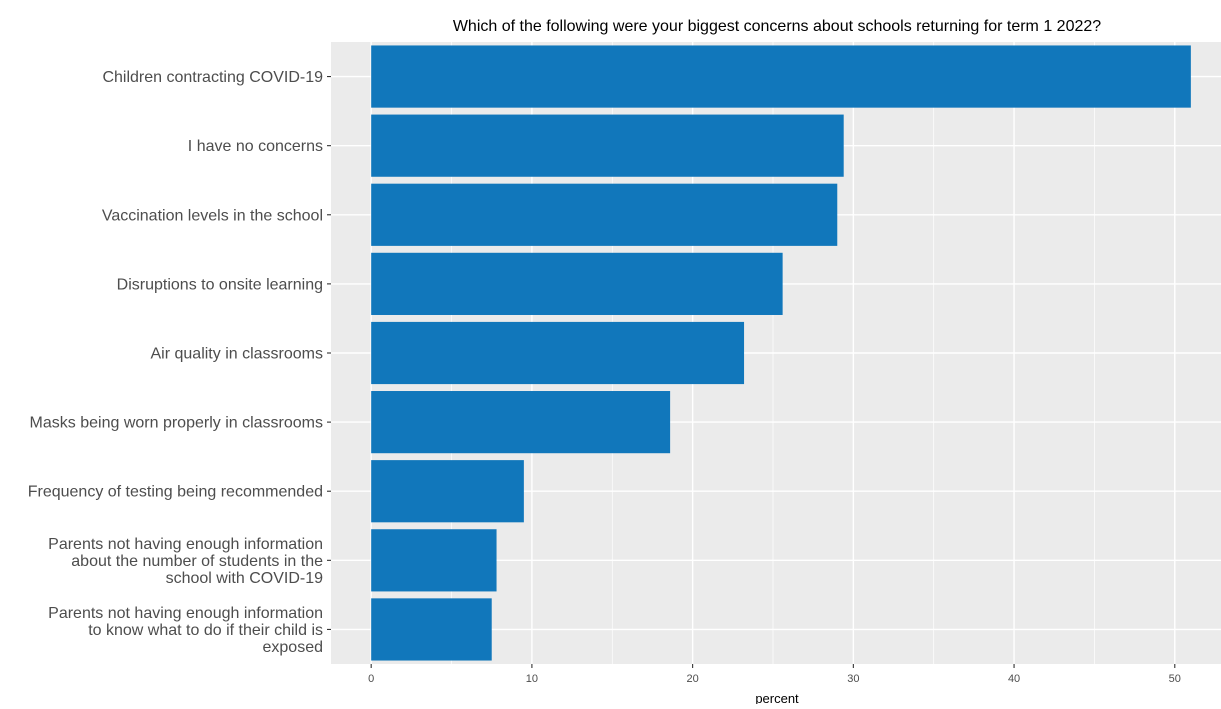 The image size is (1221, 709). Describe the element at coordinates (212, 77) in the screenshot. I see `category-label: Children contracting COVID-19` at that location.